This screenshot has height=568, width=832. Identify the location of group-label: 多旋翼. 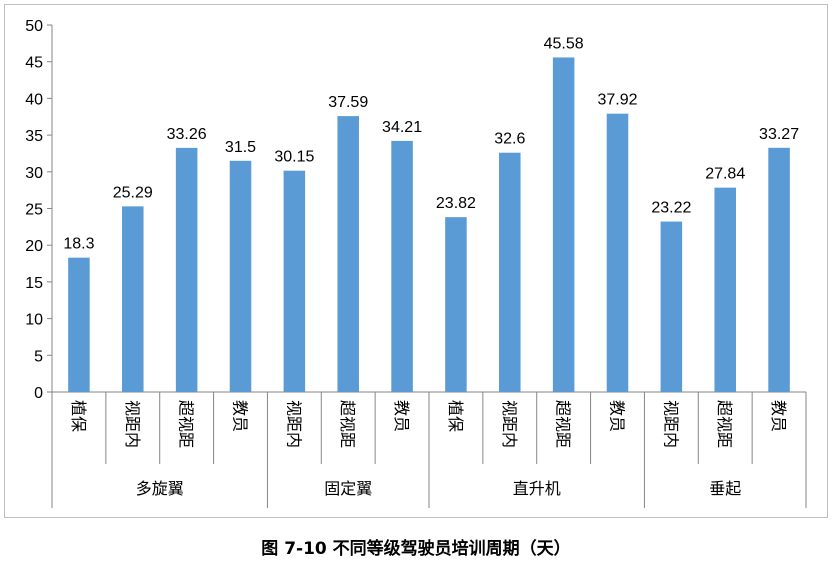
(160, 488).